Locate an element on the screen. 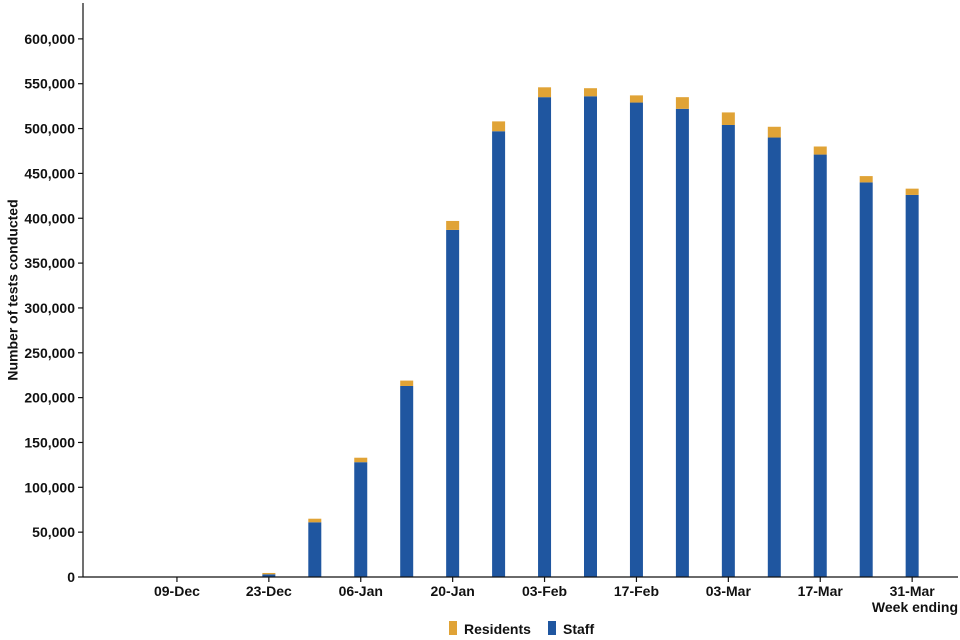 The width and height of the screenshot is (960, 640). y-tick-label: 0 is located at coordinates (71, 577).